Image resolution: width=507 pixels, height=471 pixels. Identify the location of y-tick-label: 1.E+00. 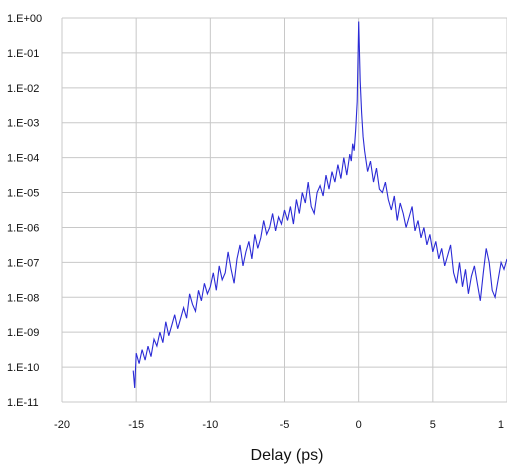
(24, 19).